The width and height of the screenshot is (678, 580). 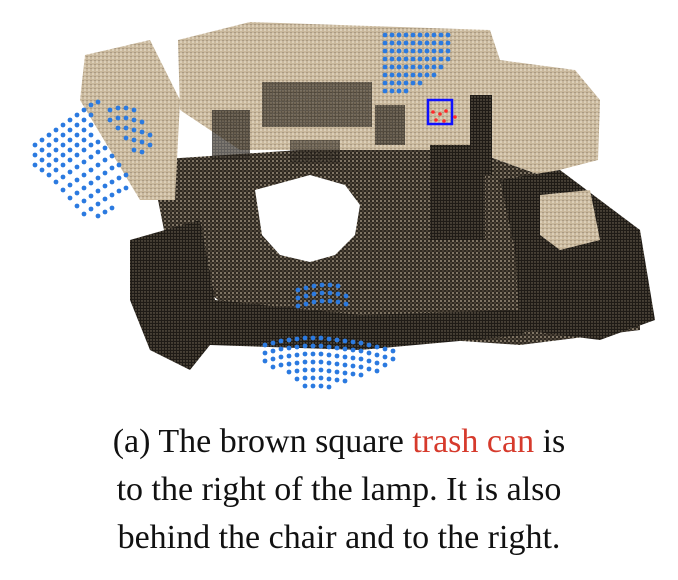 I want to click on caption-line-2: to the right of the lamp. It is also, so click(x=339, y=489).